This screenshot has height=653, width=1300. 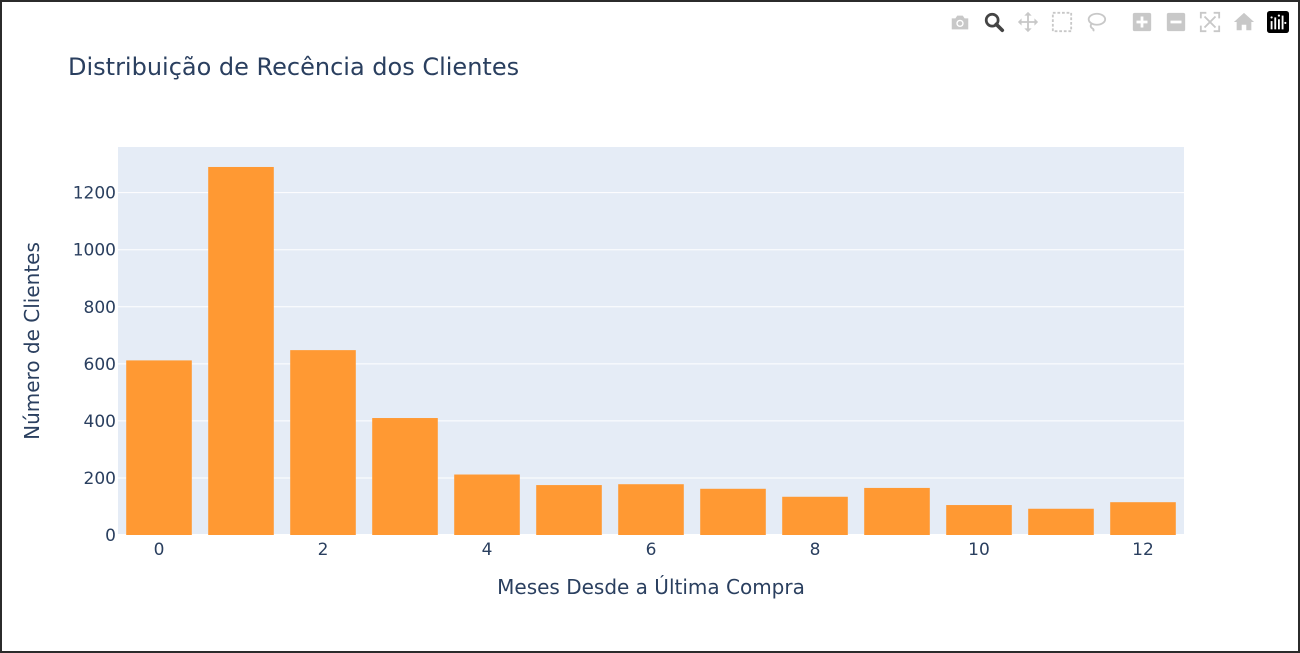 I want to click on x-tick-label: 6, so click(x=651, y=550).